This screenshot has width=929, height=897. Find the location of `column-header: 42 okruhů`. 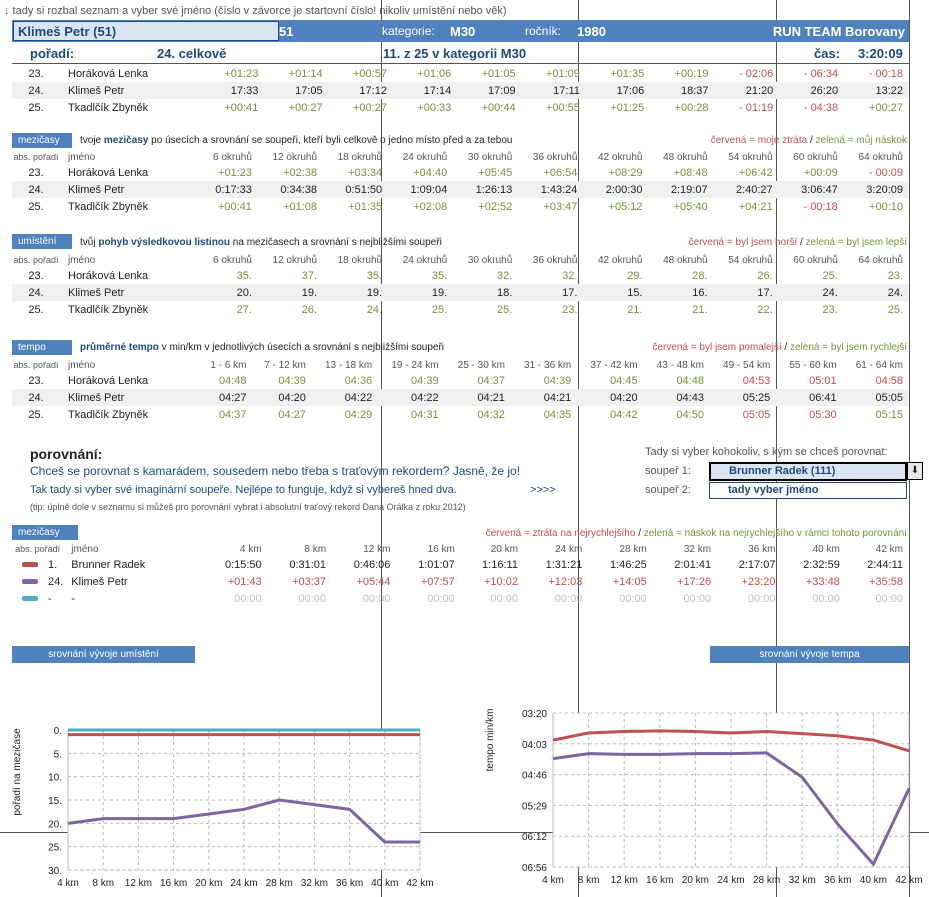

column-header: 42 okruhů is located at coordinates (620, 260).